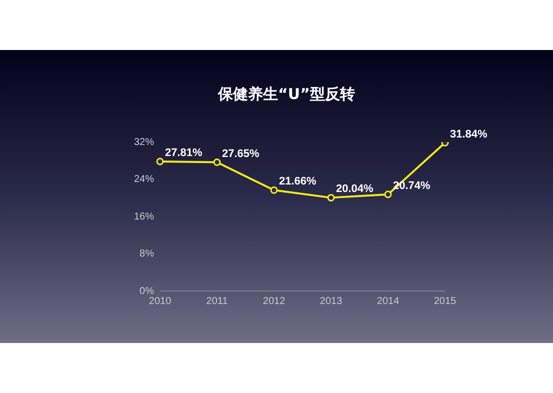  What do you see at coordinates (144, 142) in the screenshot?
I see `y-tick-label: 32%` at bounding box center [144, 142].